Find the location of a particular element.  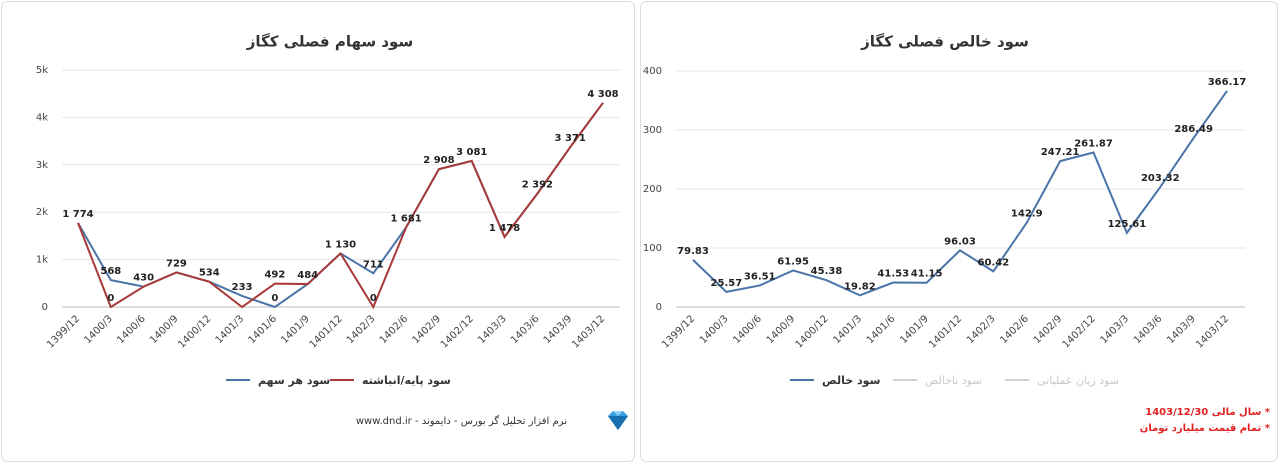

data-label: 1 478 is located at coordinates (504, 228).